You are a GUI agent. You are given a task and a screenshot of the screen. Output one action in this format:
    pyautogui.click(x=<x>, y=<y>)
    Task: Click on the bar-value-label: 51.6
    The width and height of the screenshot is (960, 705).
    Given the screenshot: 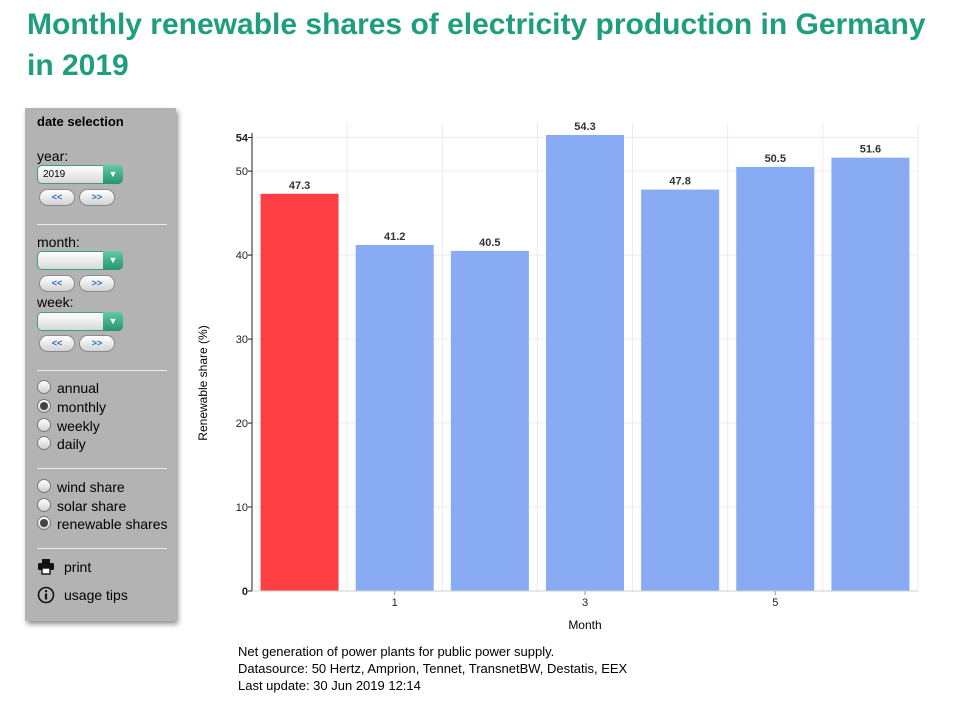 What is the action you would take?
    pyautogui.click(x=870, y=150)
    